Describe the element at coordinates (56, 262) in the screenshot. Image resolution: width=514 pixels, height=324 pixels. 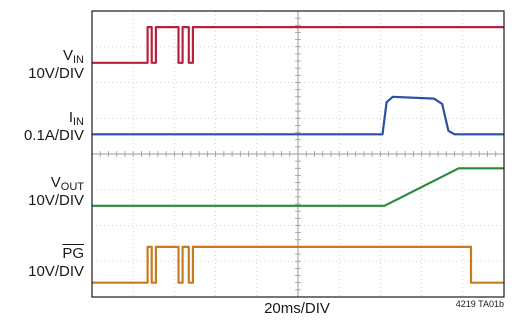
I see `pg-label: PG 10V/DIV` at that location.